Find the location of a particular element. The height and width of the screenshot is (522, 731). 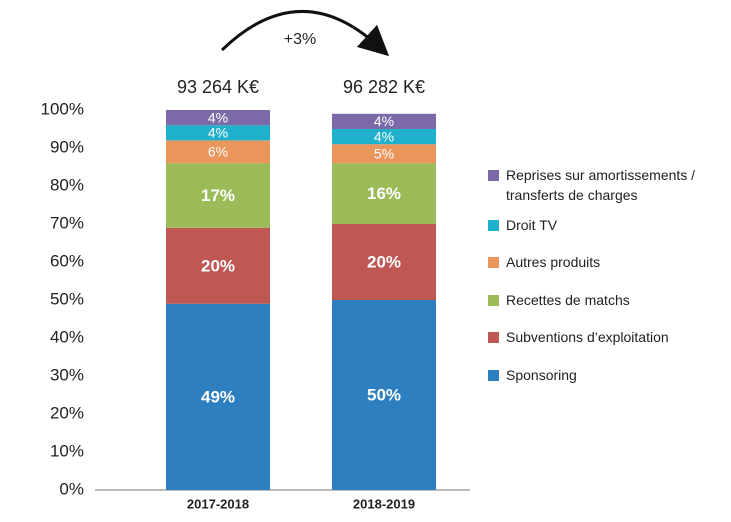

legend-label: Recettes de matchs is located at coordinates (568, 300).